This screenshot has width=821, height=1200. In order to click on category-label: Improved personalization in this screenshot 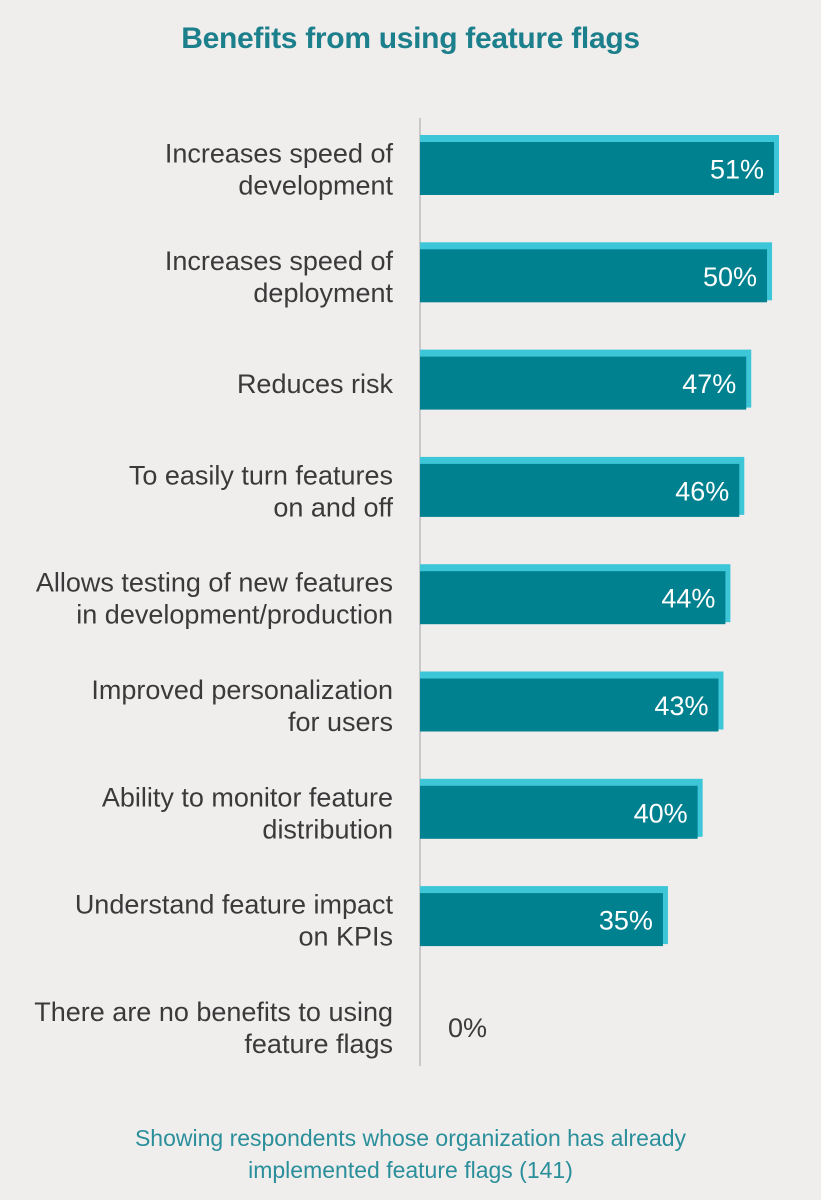, I will do `click(242, 690)`.